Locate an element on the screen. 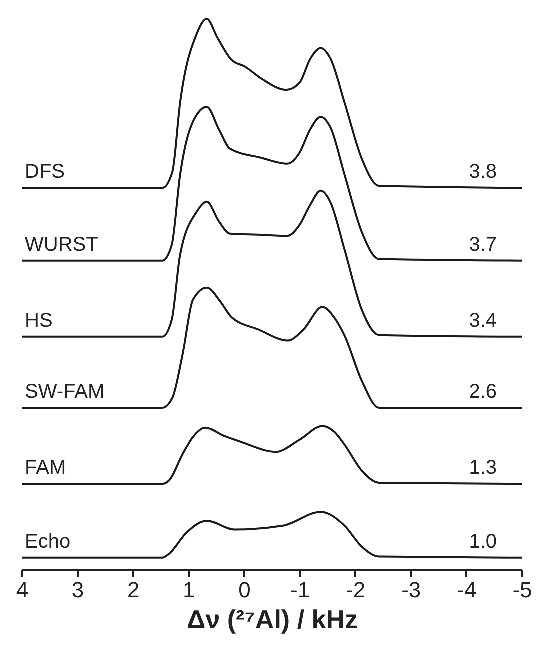 The height and width of the screenshot is (666, 541). annotation: 1.3 is located at coordinates (483, 468).